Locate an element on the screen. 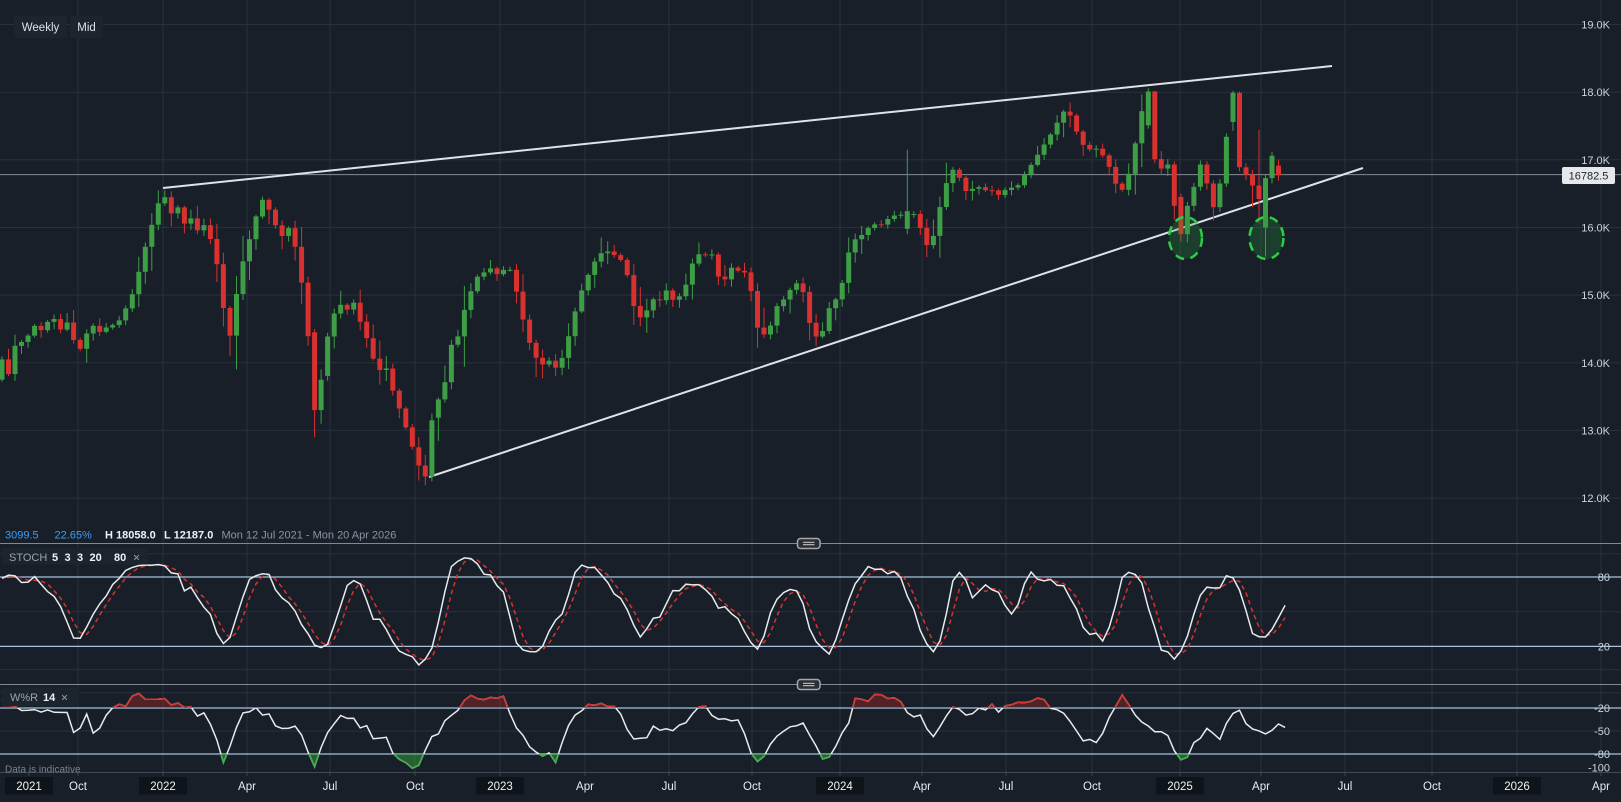  svg-text: Data is indicative is located at coordinates (43, 770).